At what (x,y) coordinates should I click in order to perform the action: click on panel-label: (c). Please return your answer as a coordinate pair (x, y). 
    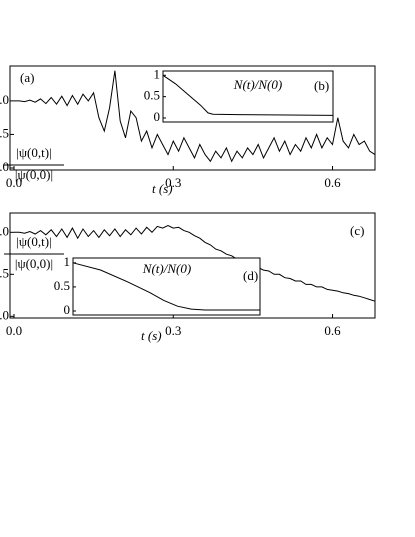
    Looking at the image, I should click on (357, 230).